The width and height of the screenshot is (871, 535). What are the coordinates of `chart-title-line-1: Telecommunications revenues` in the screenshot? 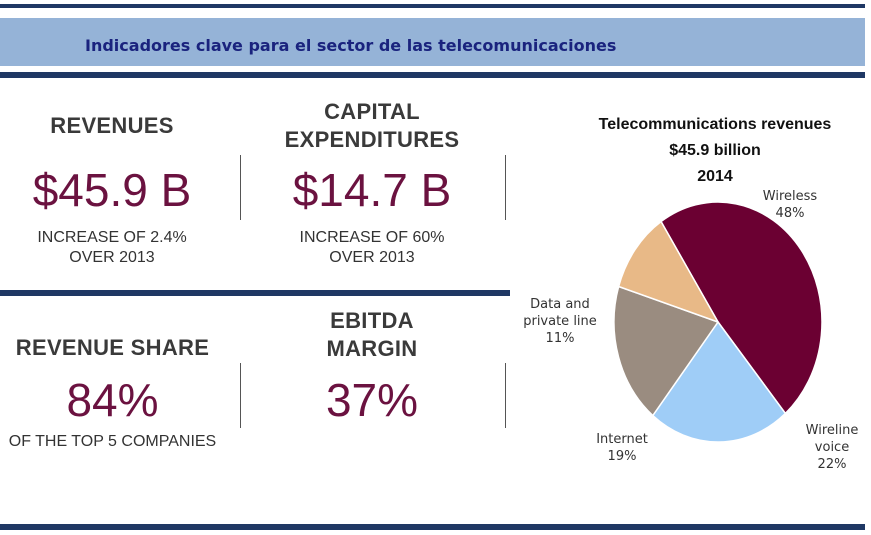 It's located at (715, 124).